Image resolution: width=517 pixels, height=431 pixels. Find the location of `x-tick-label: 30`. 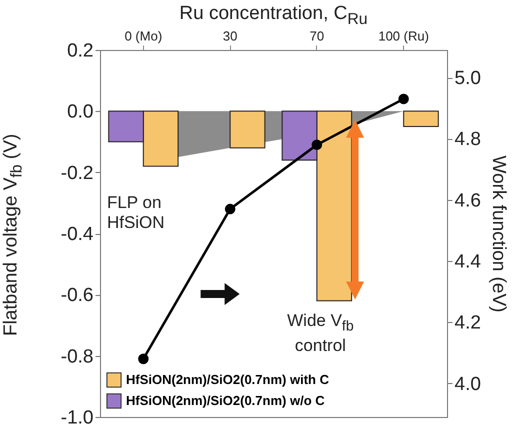

x-tick-label: 30 is located at coordinates (230, 36).